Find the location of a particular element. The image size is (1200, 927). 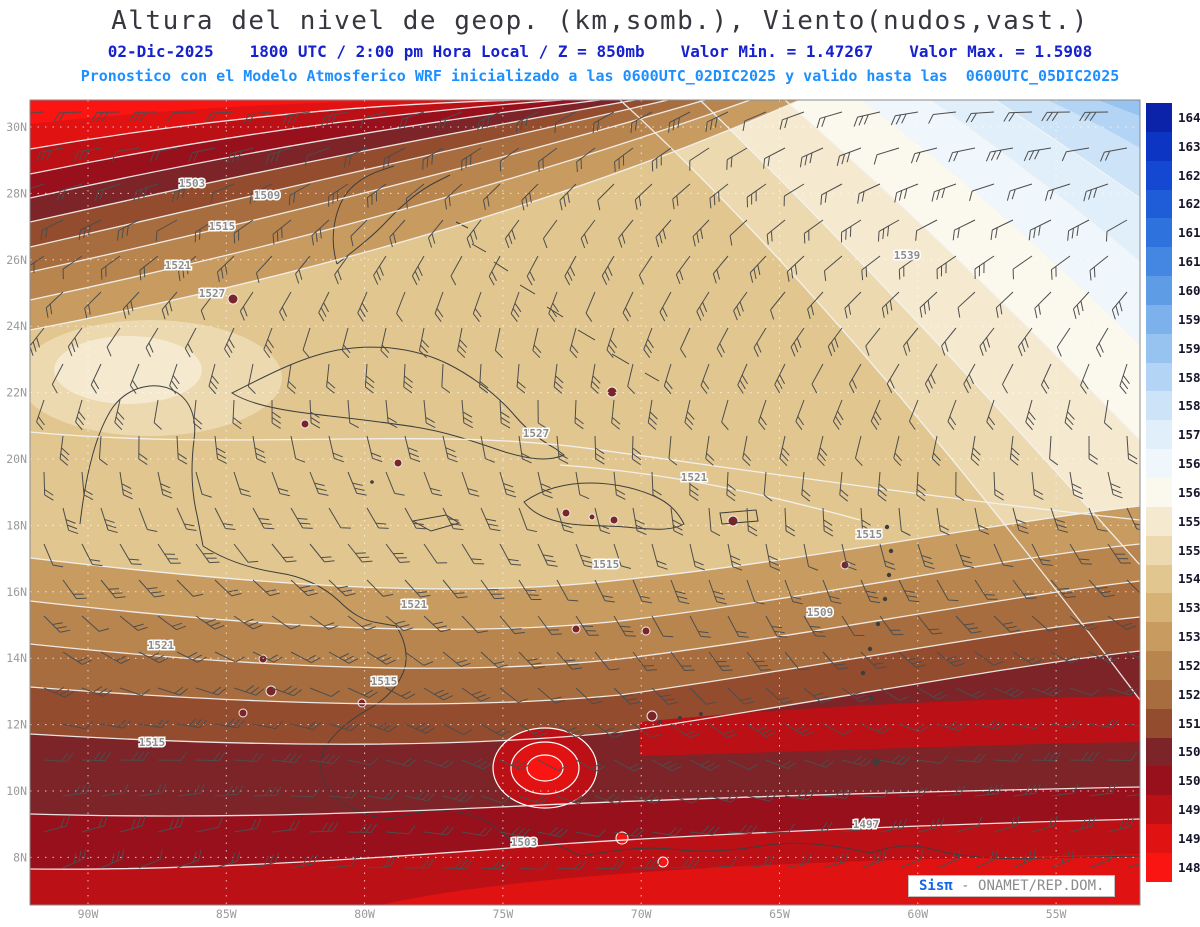

colorbar-value: 1569 is located at coordinates (1189, 464).